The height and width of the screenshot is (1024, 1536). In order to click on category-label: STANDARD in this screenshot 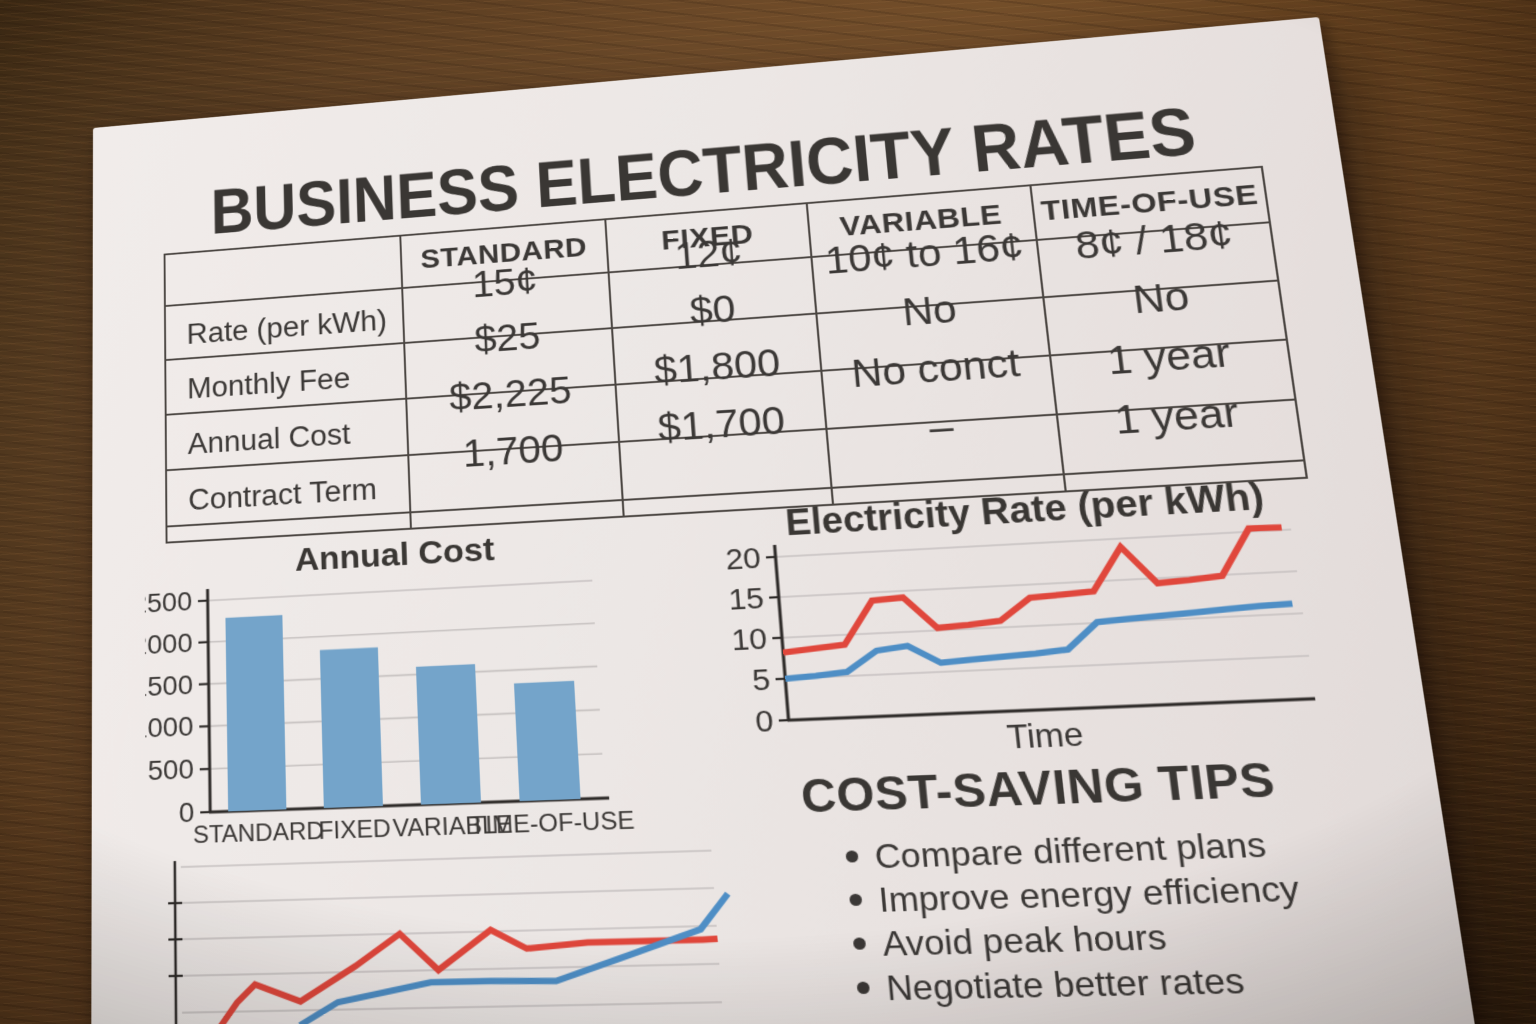, I will do `click(259, 833)`.